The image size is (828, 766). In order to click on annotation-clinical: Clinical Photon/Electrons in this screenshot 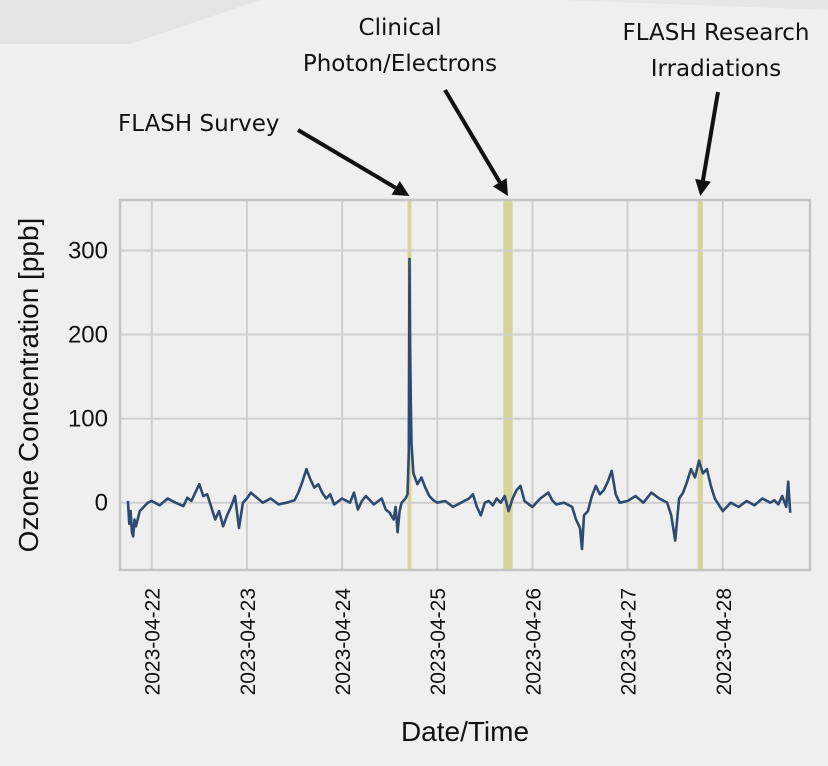, I will do `click(400, 46)`.